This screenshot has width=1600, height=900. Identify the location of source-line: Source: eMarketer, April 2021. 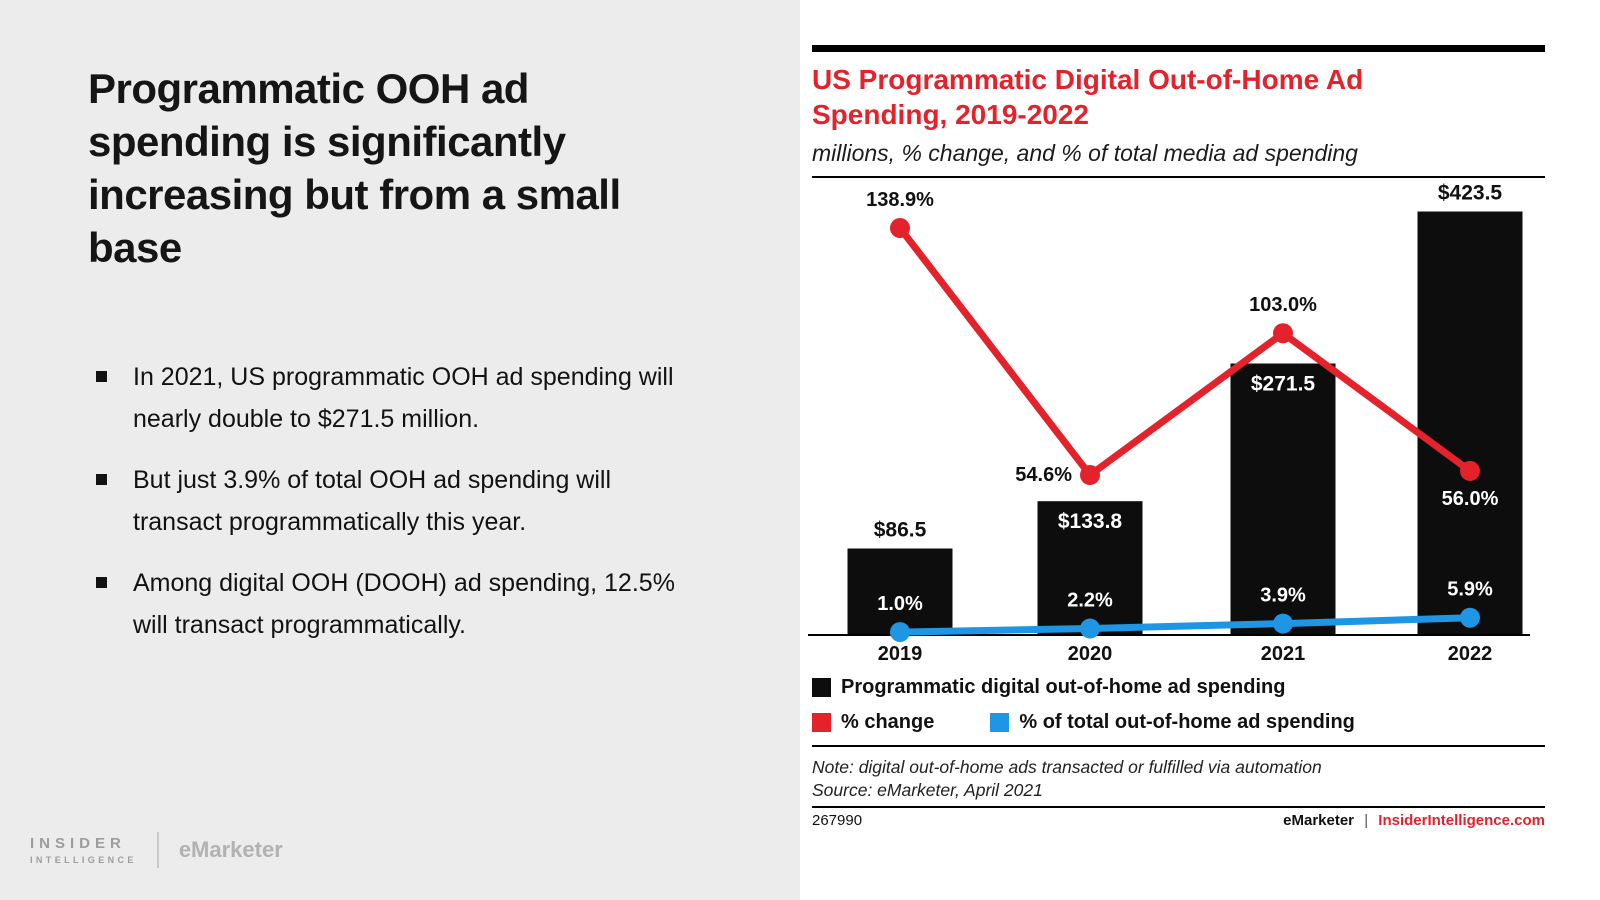
(927, 790).